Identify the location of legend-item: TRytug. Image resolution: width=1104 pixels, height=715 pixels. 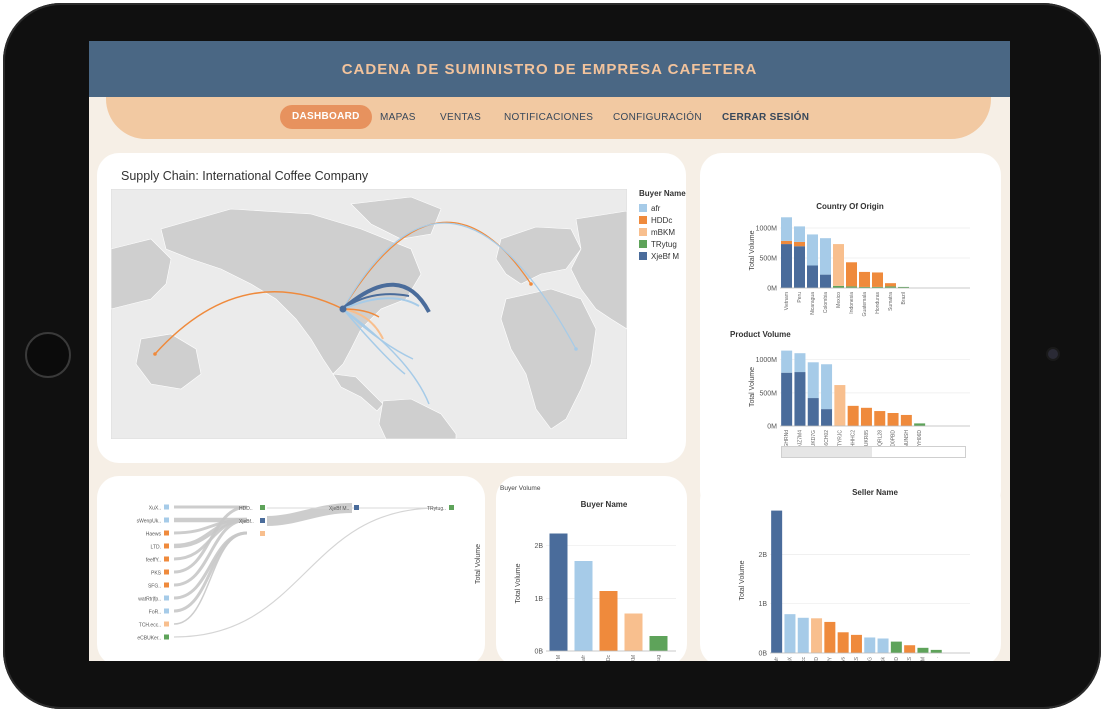
(662, 244).